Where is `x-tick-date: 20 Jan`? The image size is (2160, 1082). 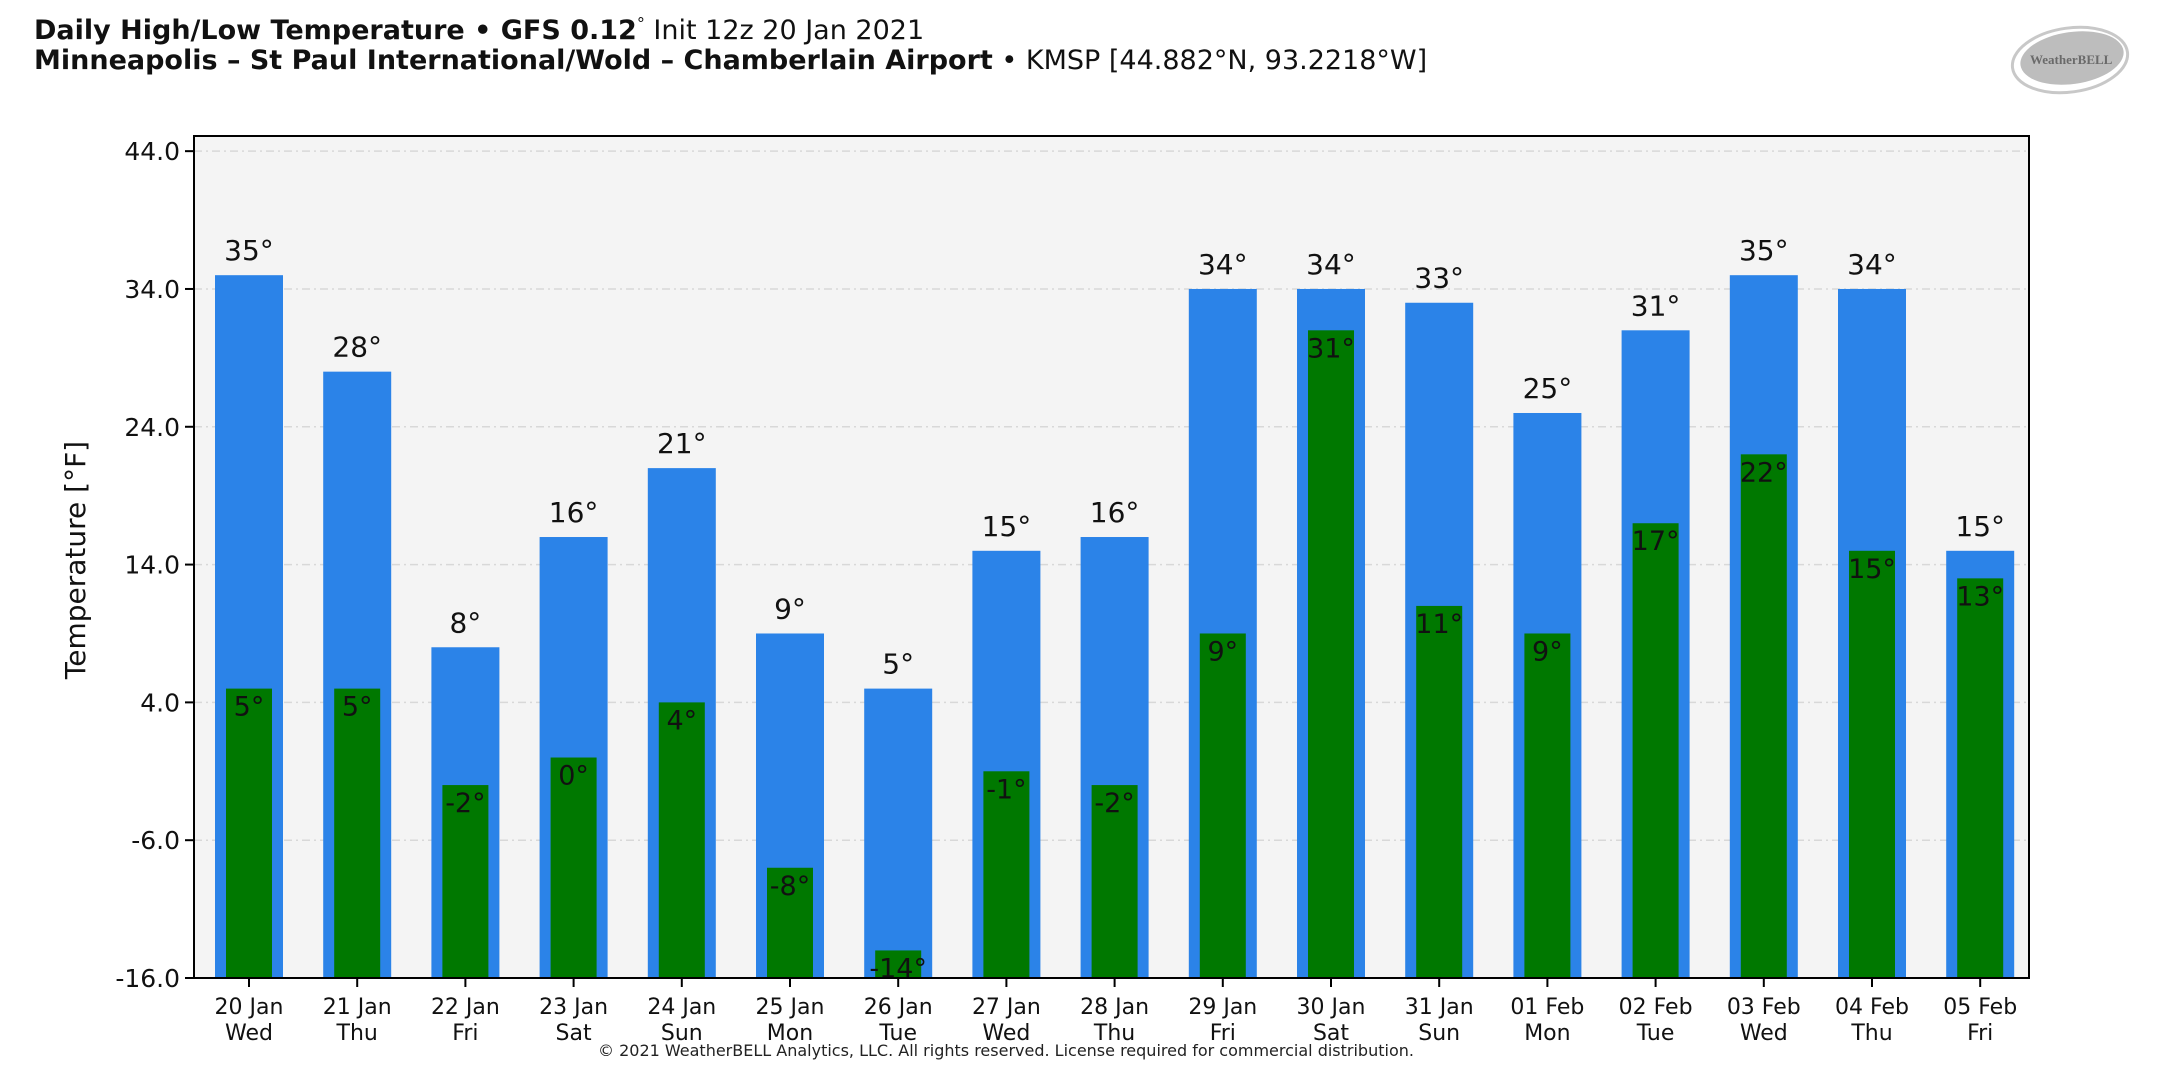
x-tick-date: 20 Jan is located at coordinates (249, 1007).